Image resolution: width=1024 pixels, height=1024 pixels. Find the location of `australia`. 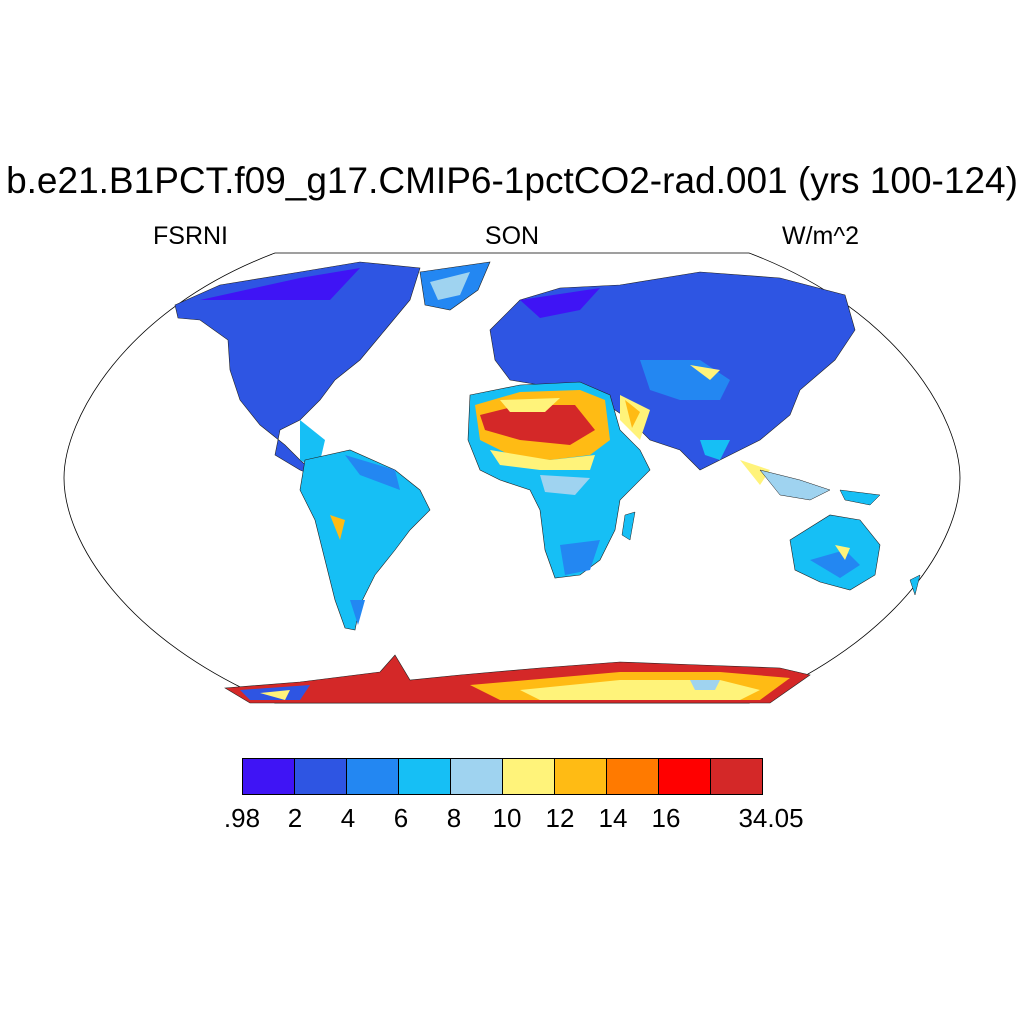

australia is located at coordinates (835, 552).